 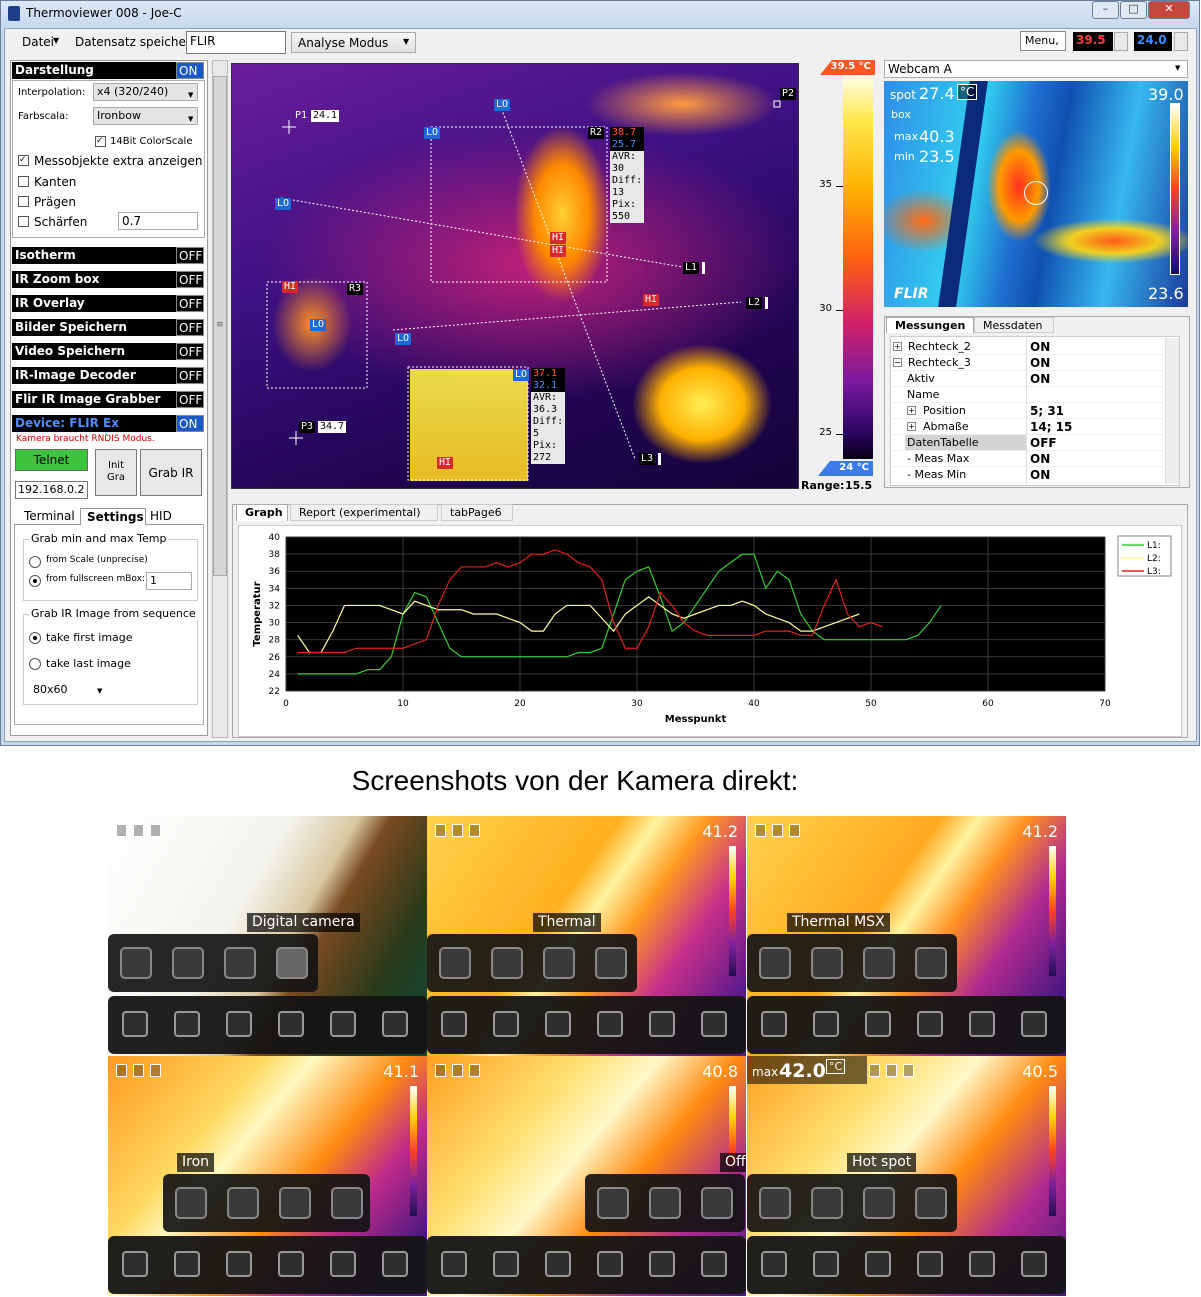 I want to click on max-temp: 39.5, so click(x=1093, y=41).